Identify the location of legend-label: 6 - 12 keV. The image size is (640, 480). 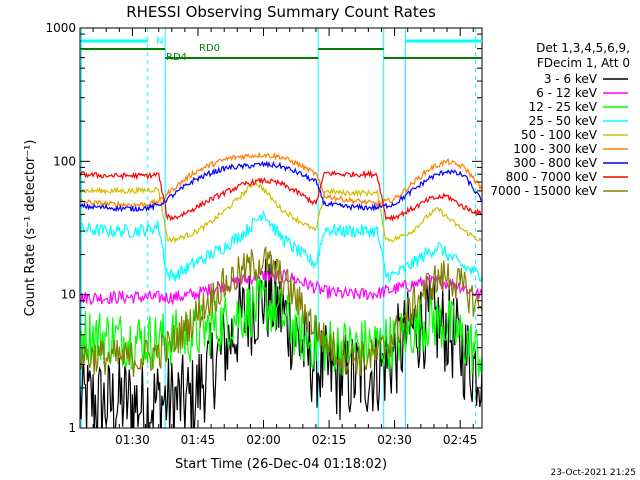
(567, 93).